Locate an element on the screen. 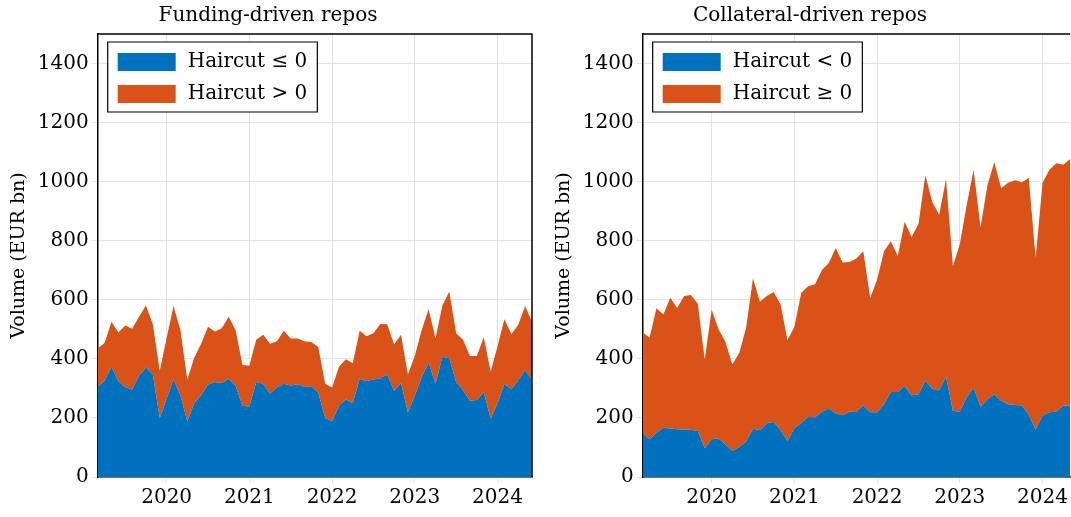 Image resolution: width=1071 pixels, height=517 pixels. legend-label: Haircut < 0 is located at coordinates (792, 60).